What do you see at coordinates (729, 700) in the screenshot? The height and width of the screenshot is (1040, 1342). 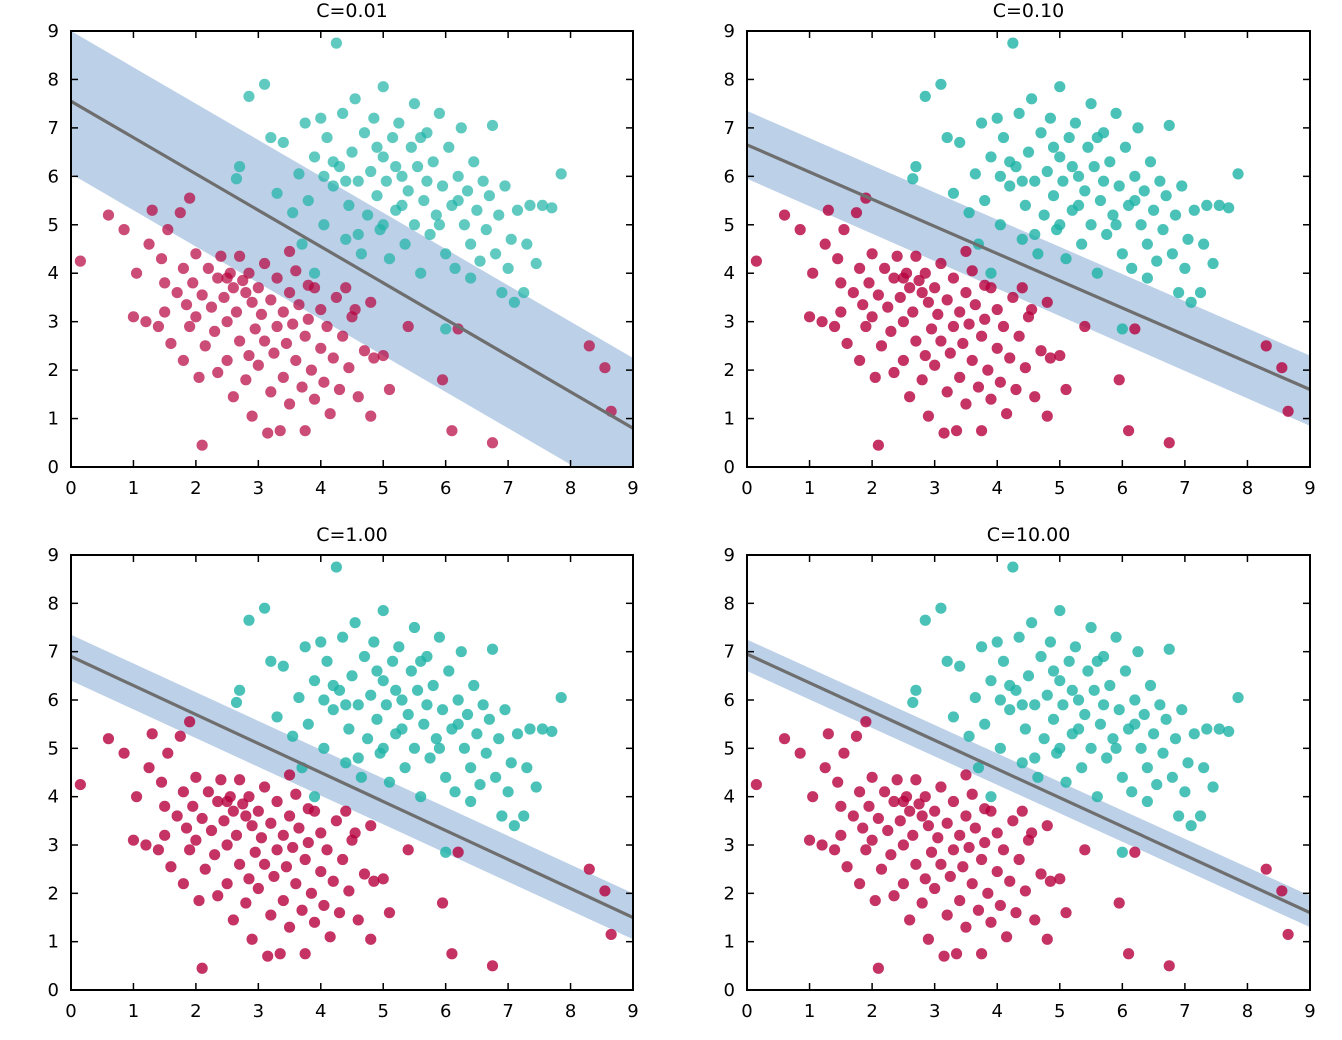 I see `y-tick-label: 6` at bounding box center [729, 700].